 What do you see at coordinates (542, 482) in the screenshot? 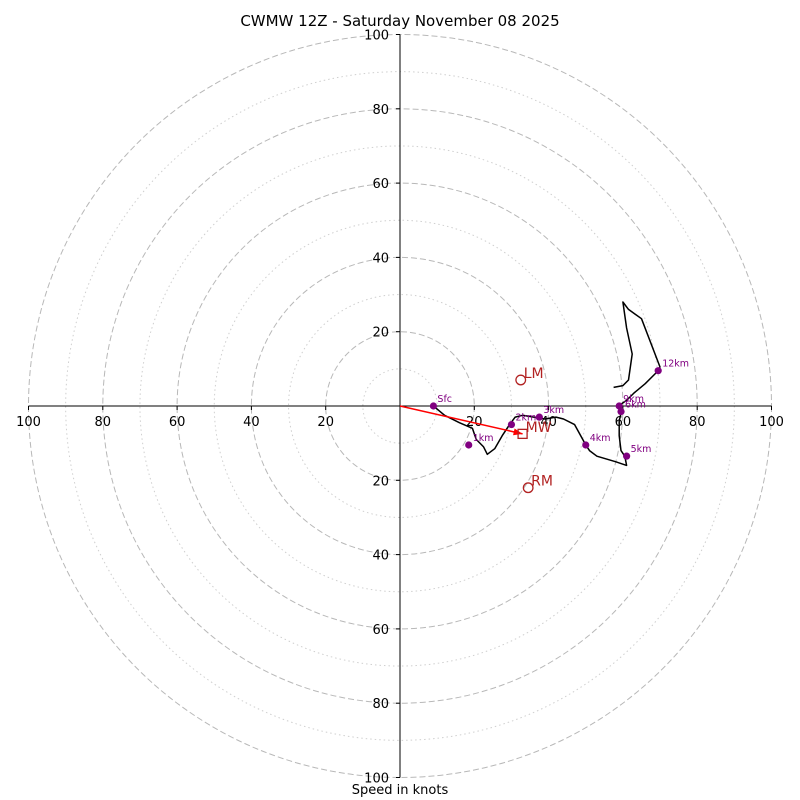
I see `motion-label-RM: RM` at bounding box center [542, 482].